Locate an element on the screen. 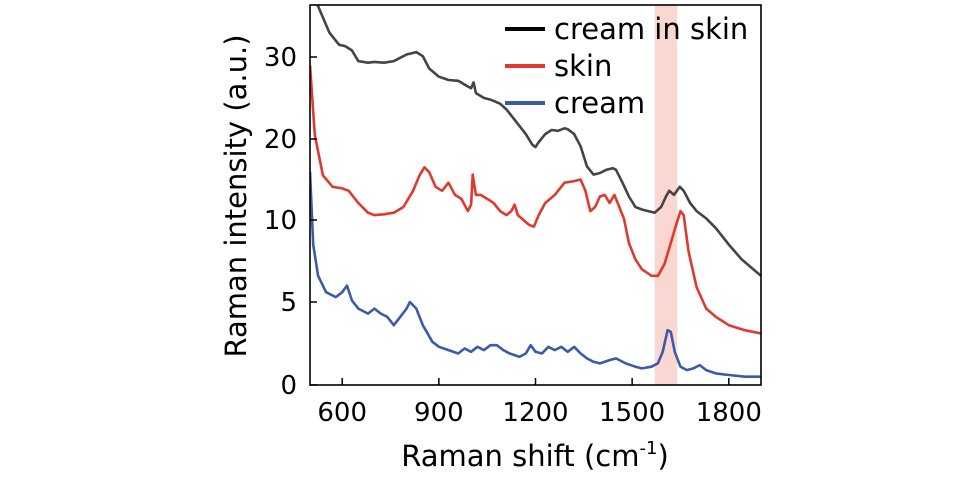 This screenshot has width=980, height=480. x-axis-title-superscript: -1 is located at coordinates (648, 448).